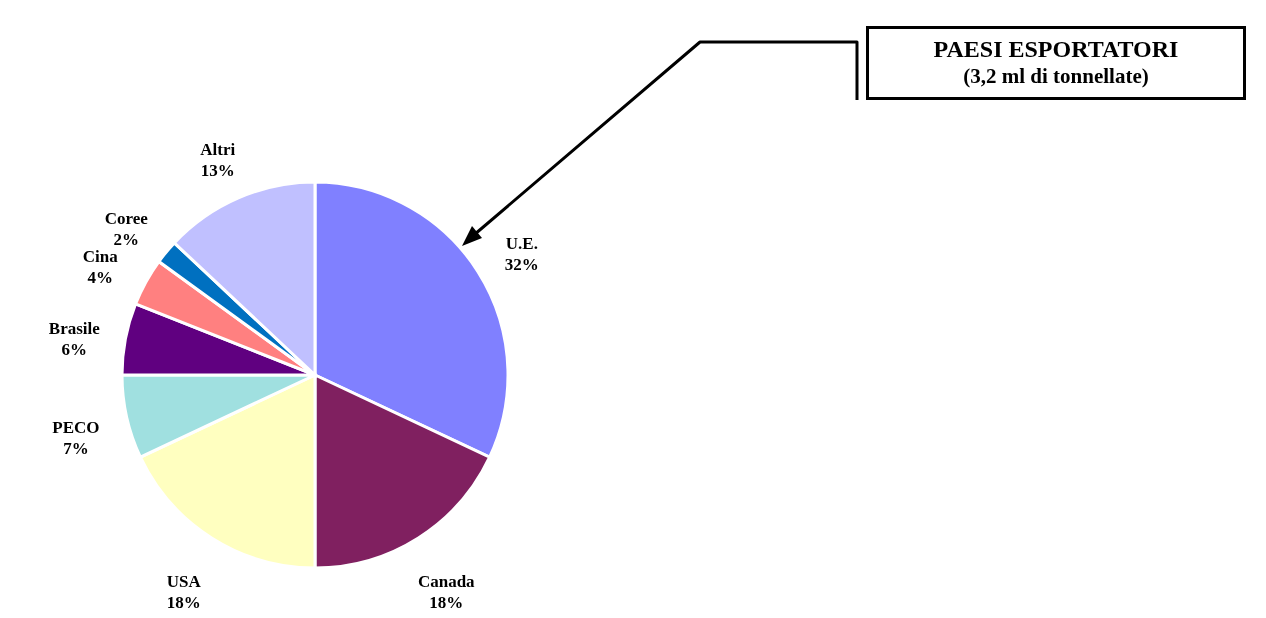 Image resolution: width=1266 pixels, height=618 pixels. I want to click on data-label: 2%, so click(126, 239).